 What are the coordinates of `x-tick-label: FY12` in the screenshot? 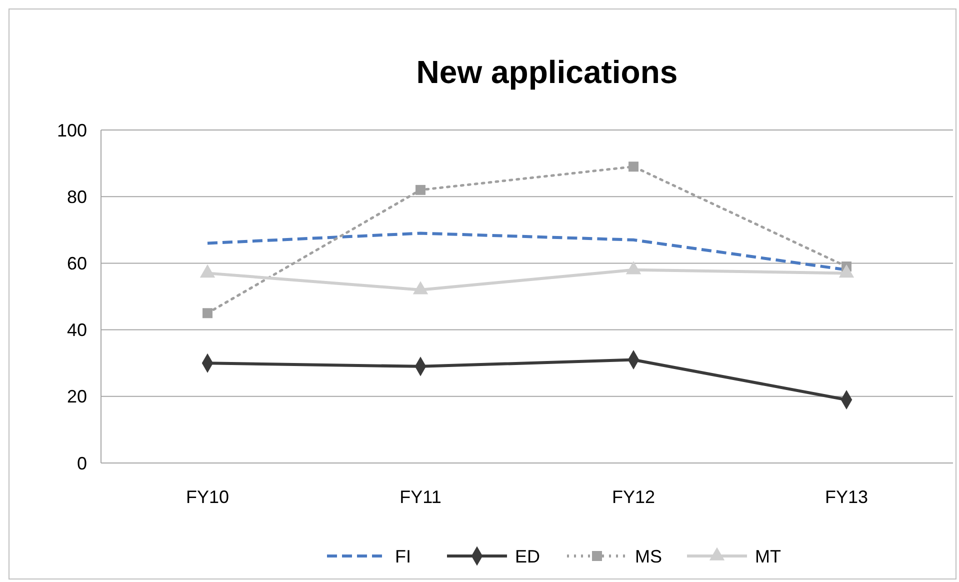 It's located at (634, 497).